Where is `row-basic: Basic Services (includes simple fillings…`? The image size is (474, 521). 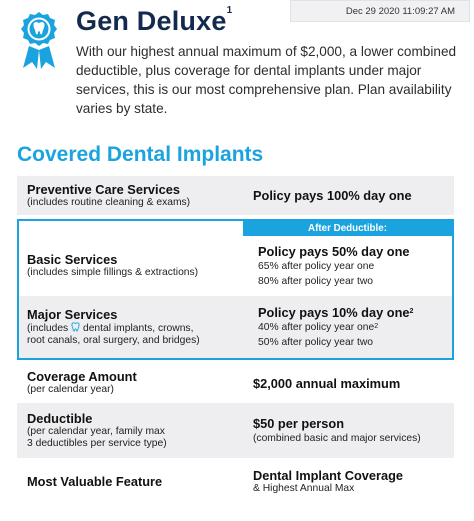
row-basic: Basic Services (includes simple fillings… is located at coordinates (235, 266).